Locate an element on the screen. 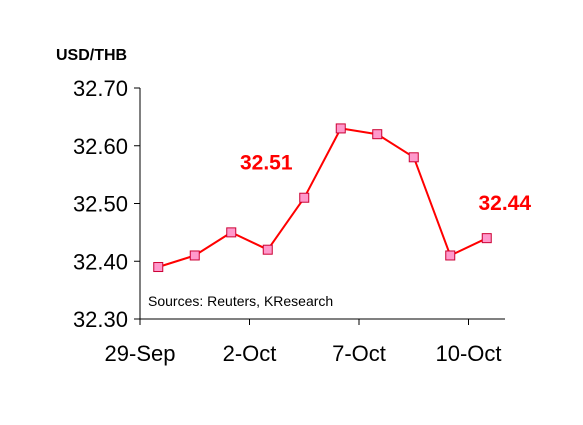 Image resolution: width=583 pixels, height=425 pixels. source-note: Sources: Reuters, KResearch is located at coordinates (240, 301).